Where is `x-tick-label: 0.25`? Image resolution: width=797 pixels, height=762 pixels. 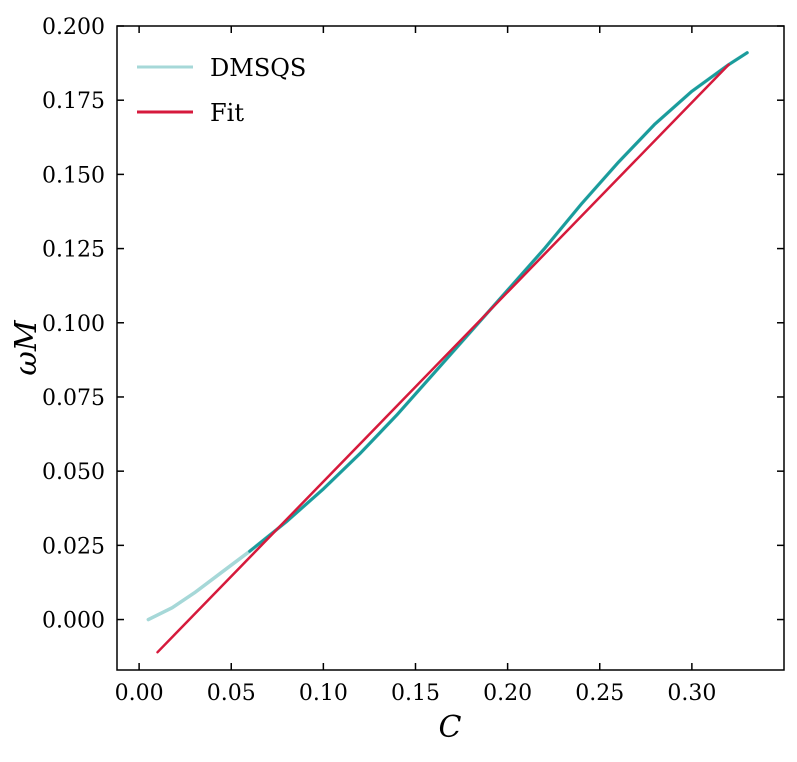
x-tick-label: 0.25 is located at coordinates (599, 693).